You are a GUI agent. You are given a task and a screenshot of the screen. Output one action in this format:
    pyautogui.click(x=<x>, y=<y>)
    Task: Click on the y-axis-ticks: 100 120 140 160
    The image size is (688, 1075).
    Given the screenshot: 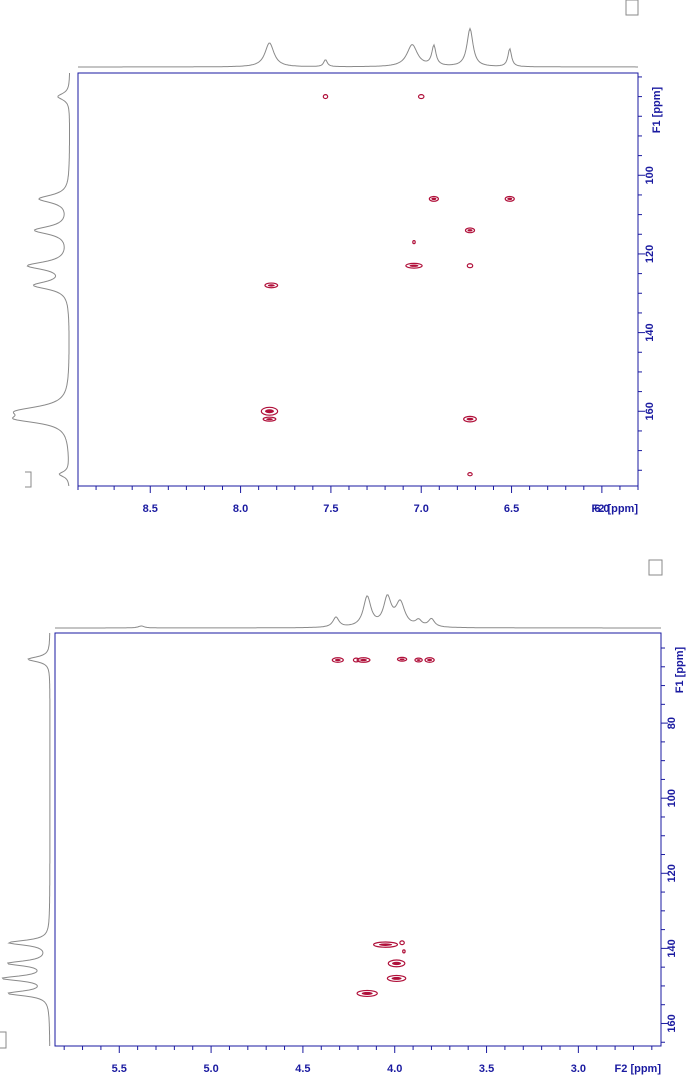 What is the action you would take?
    pyautogui.click(x=647, y=273)
    